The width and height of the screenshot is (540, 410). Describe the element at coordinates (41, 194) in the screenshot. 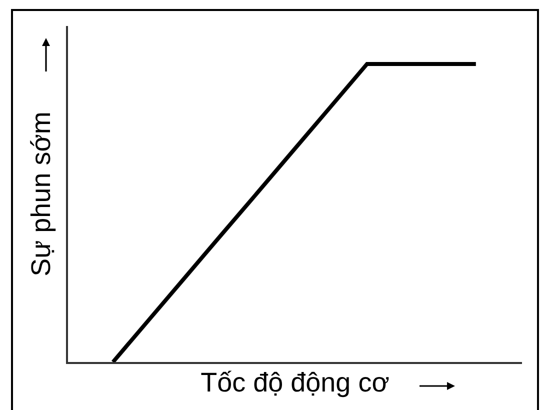

I see `y-axis-title: Sự phun sớm` at that location.